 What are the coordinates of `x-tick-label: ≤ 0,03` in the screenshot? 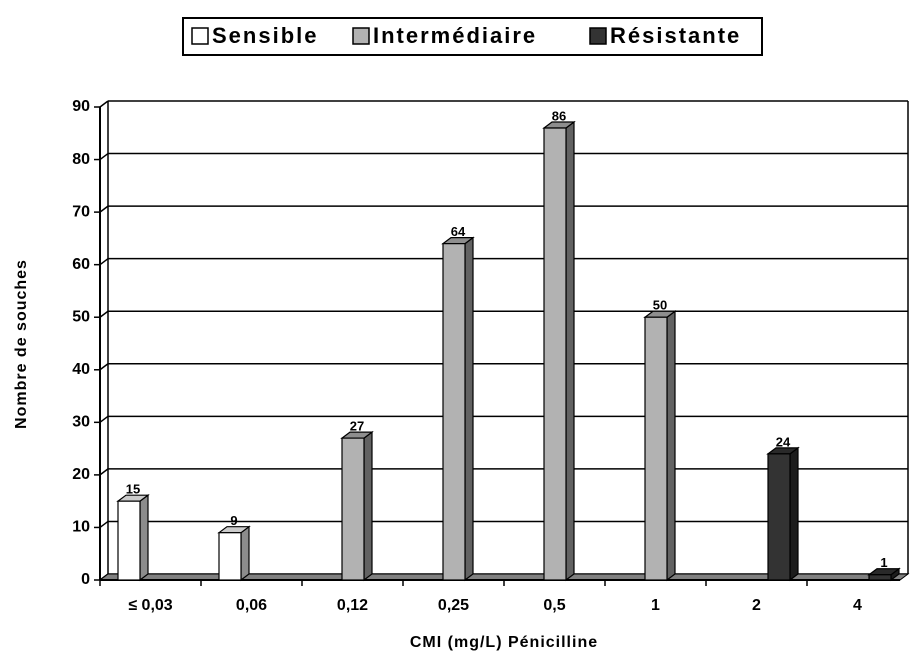 It's located at (150, 605).